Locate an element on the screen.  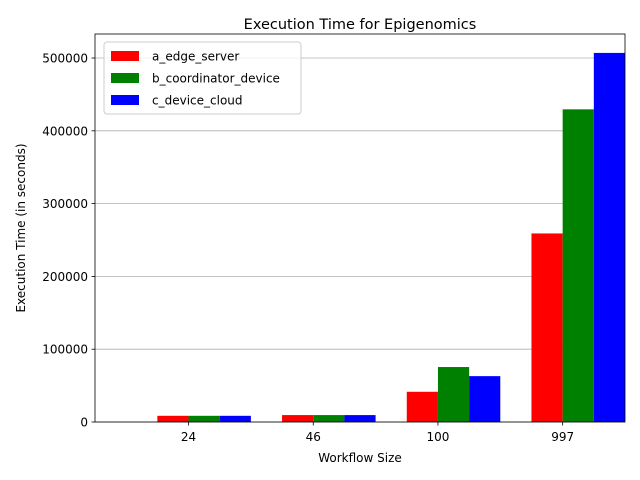
legend-label-b_coordinator_device: b_coordinator_device is located at coordinates (216, 79).